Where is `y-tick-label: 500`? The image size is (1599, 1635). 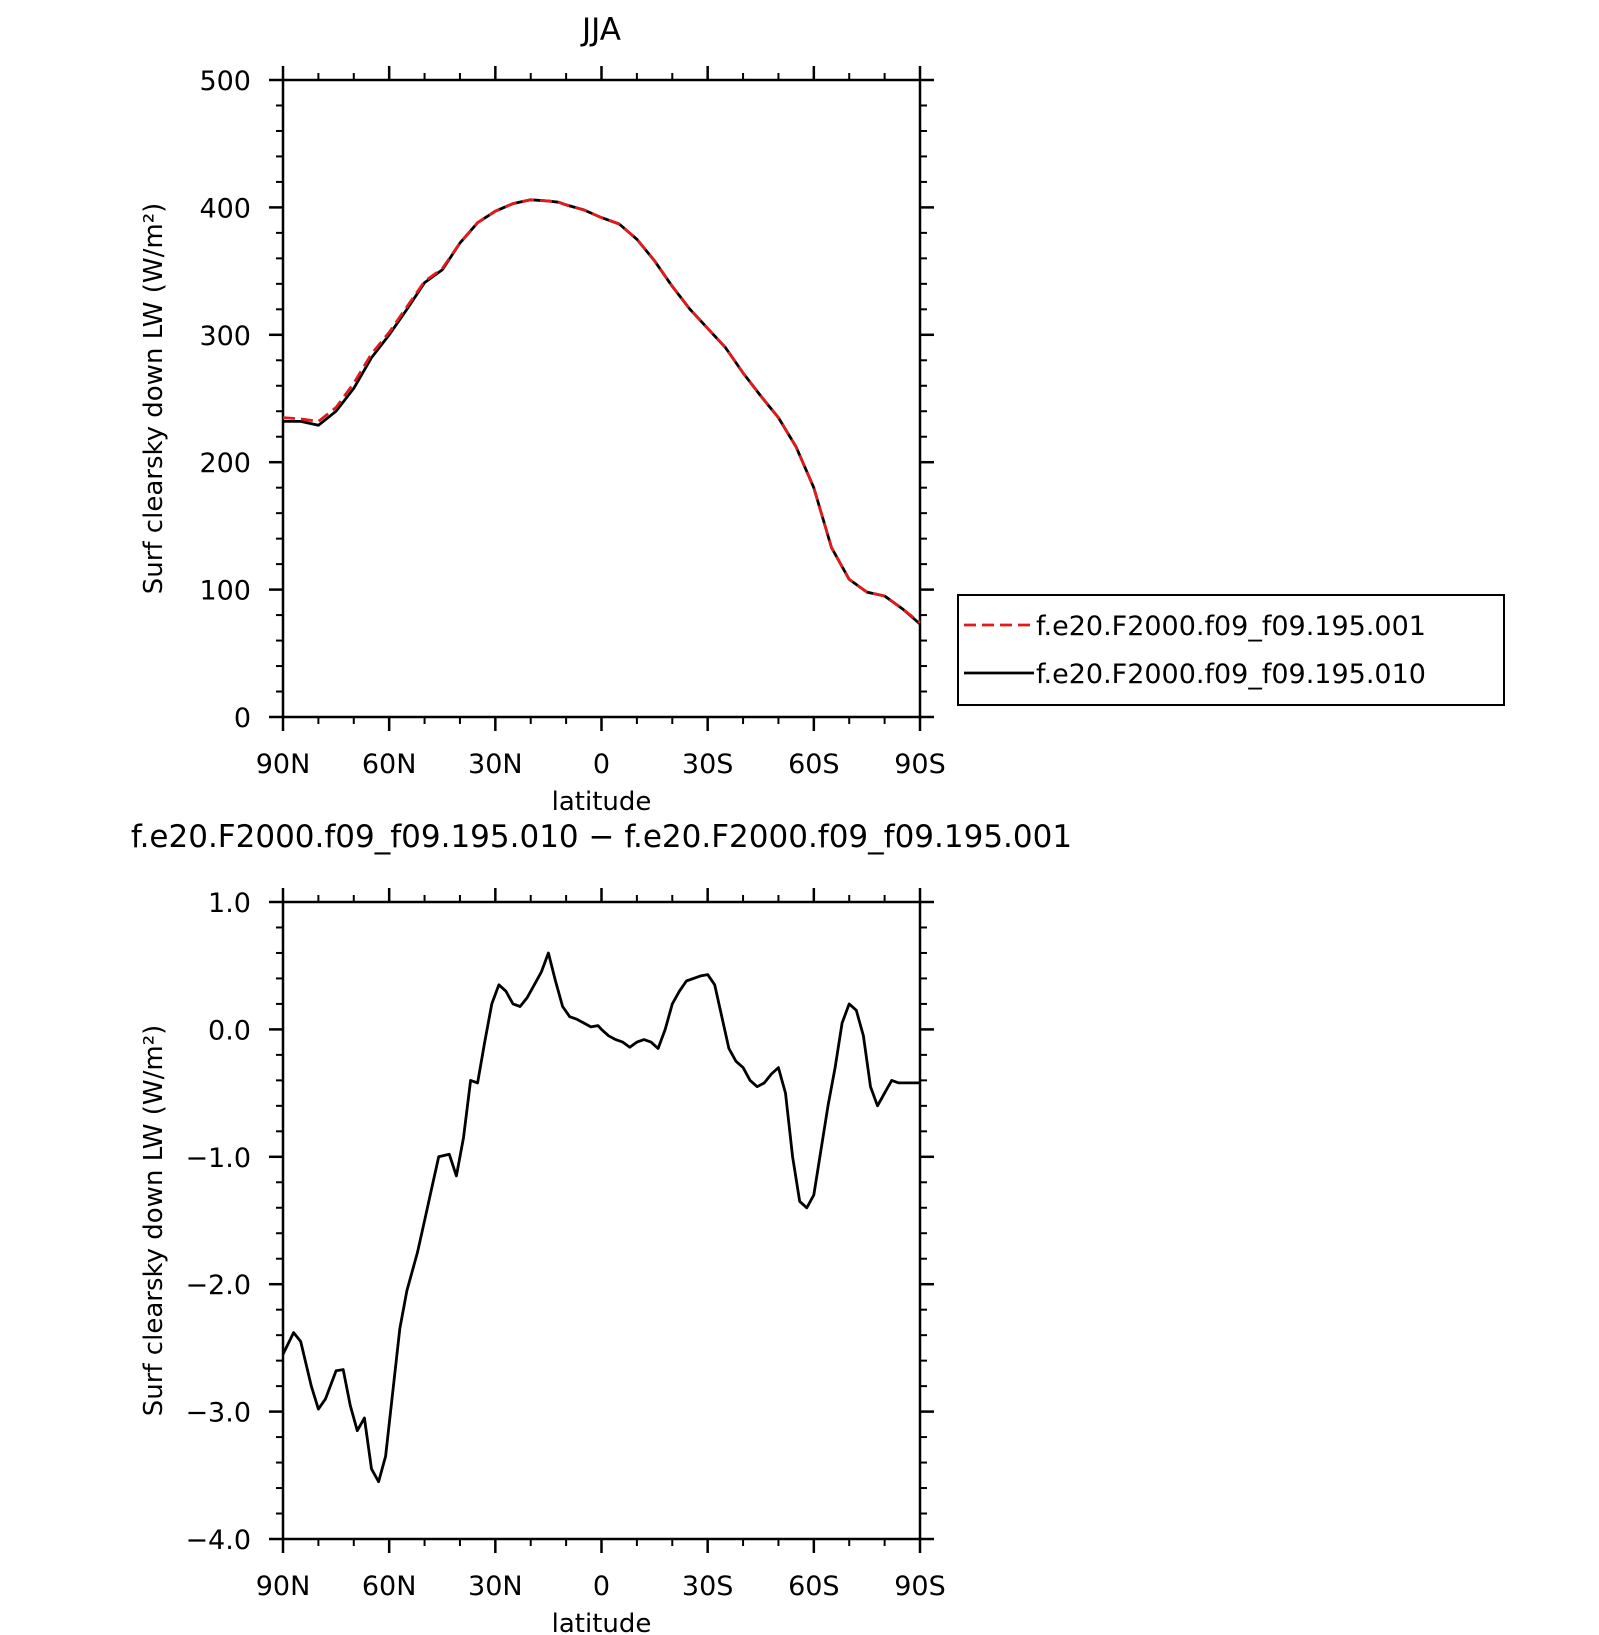
y-tick-label: 500 is located at coordinates (225, 81).